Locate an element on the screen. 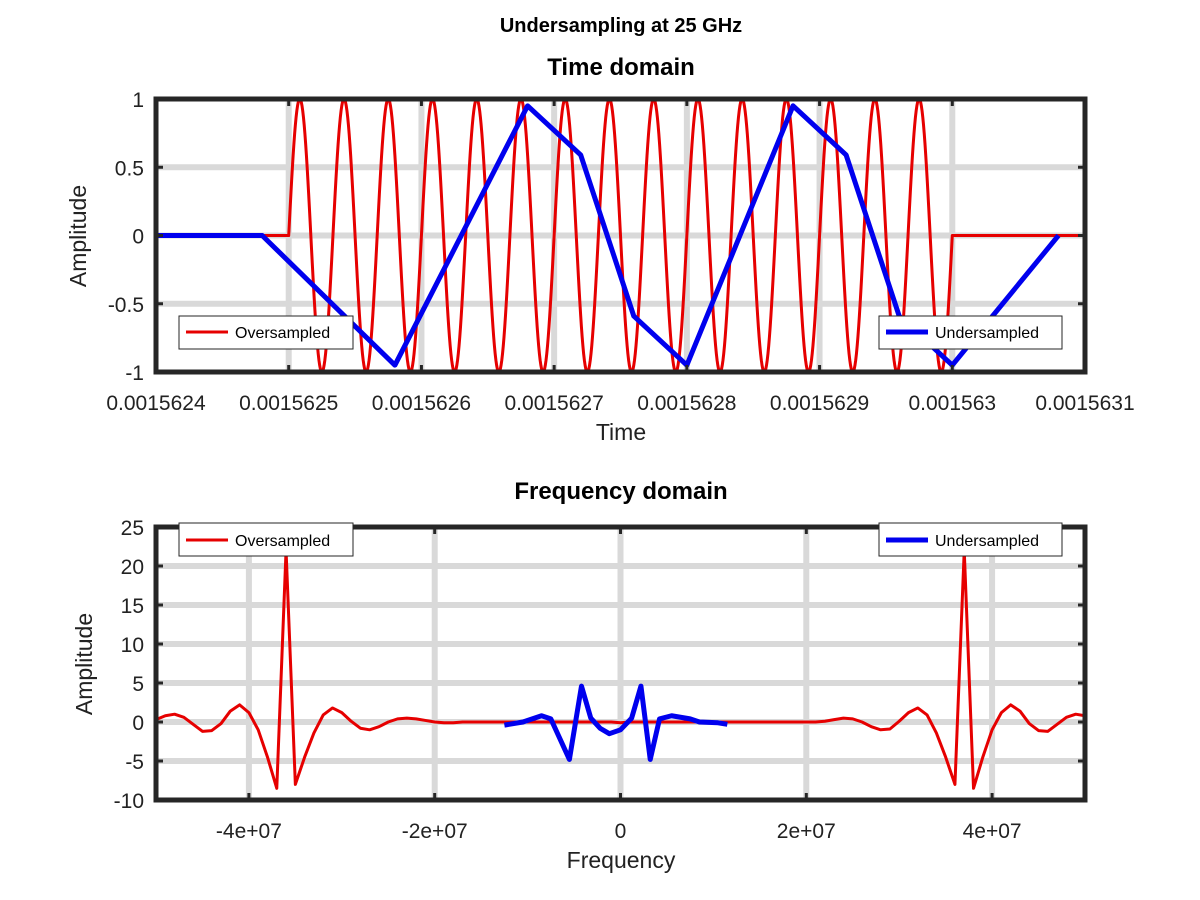 This screenshot has width=1200, height=900. x-tick-label: 0.0015626 is located at coordinates (421, 403).